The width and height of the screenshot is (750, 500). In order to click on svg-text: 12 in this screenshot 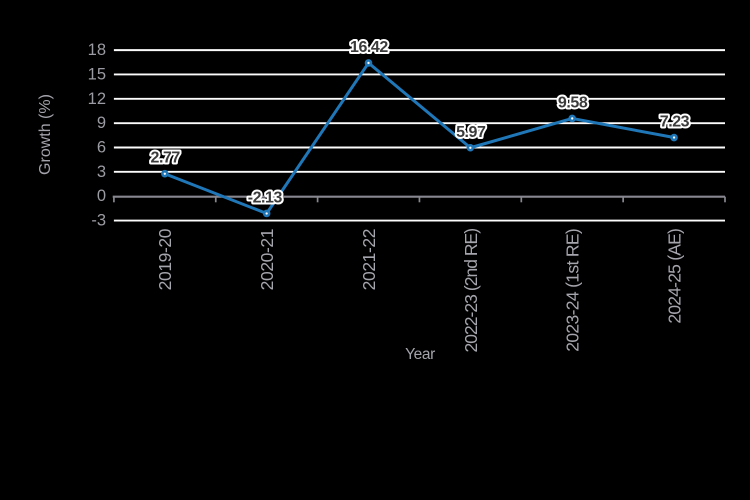, I will do `click(97, 99)`.